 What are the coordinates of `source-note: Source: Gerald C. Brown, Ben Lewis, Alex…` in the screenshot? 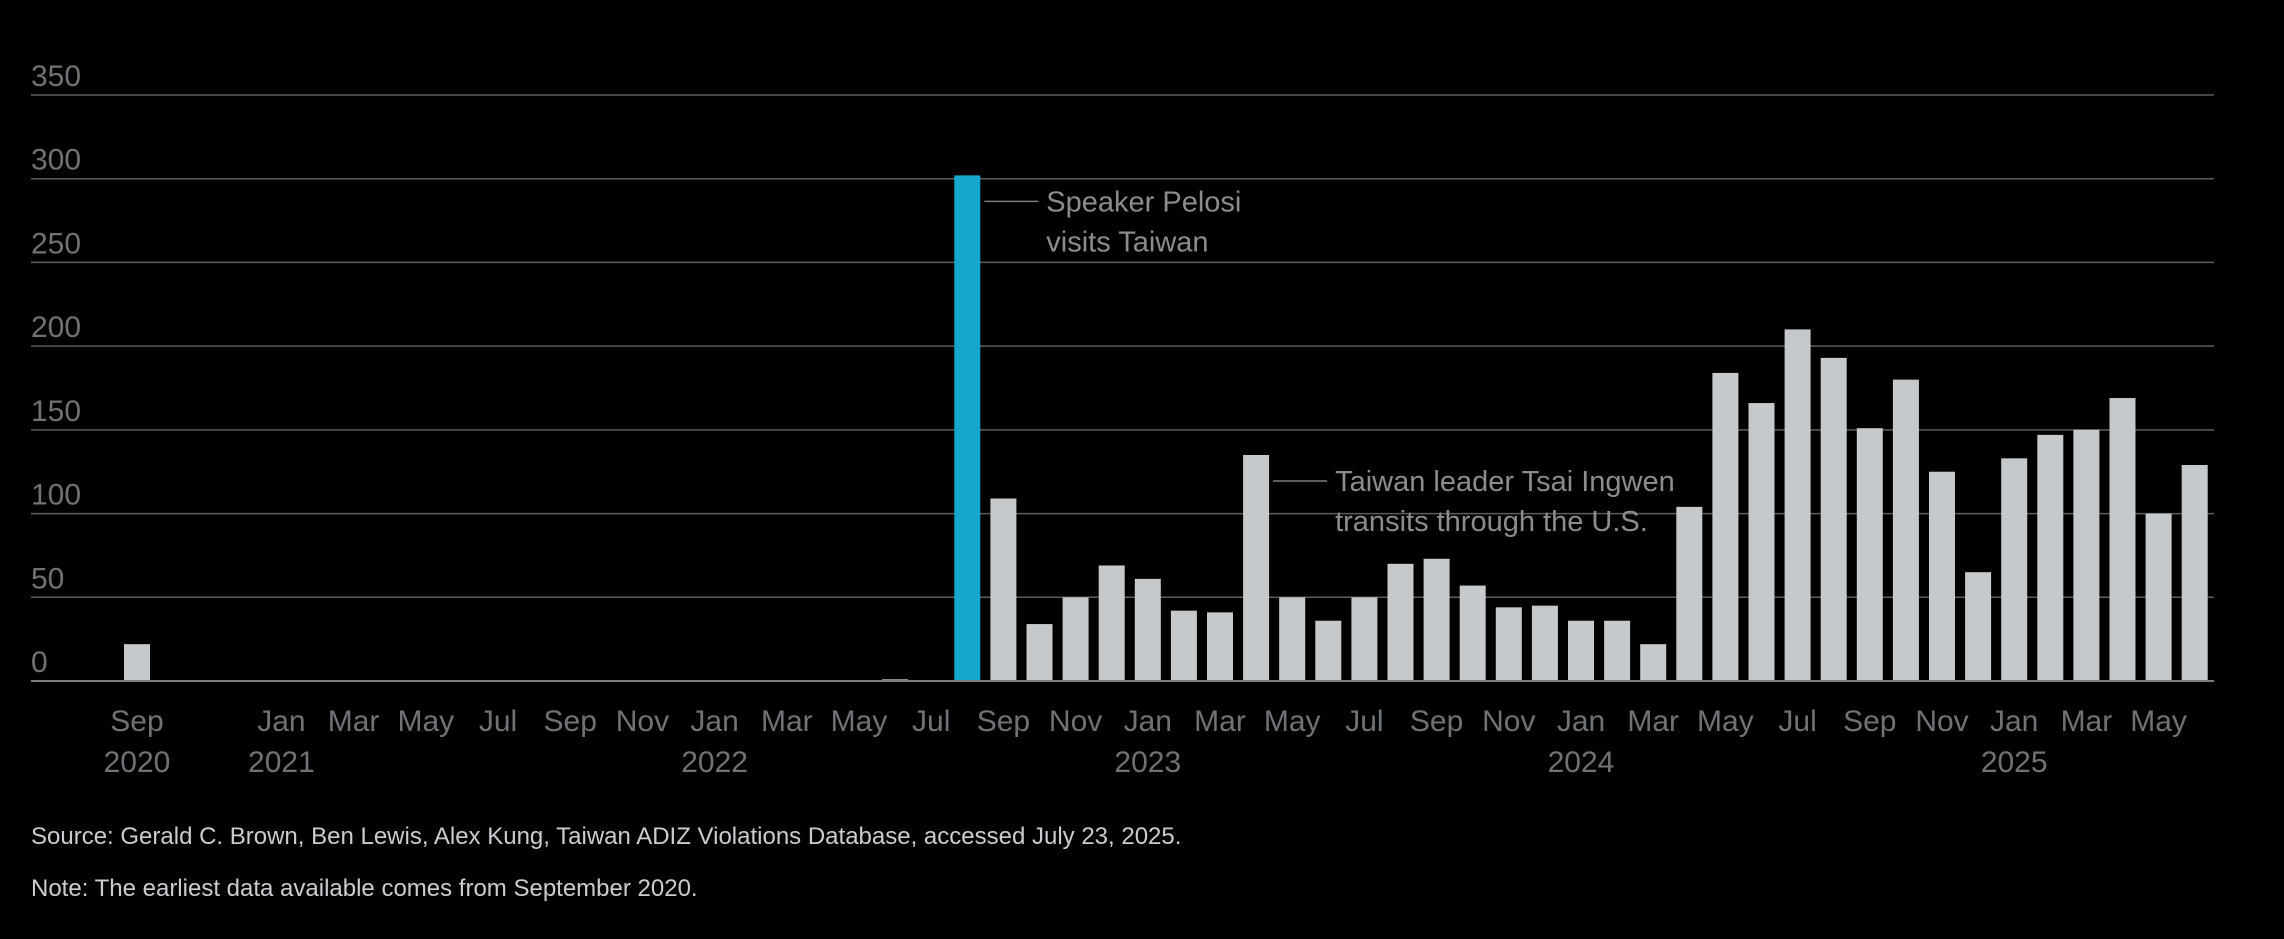 It's located at (606, 836).